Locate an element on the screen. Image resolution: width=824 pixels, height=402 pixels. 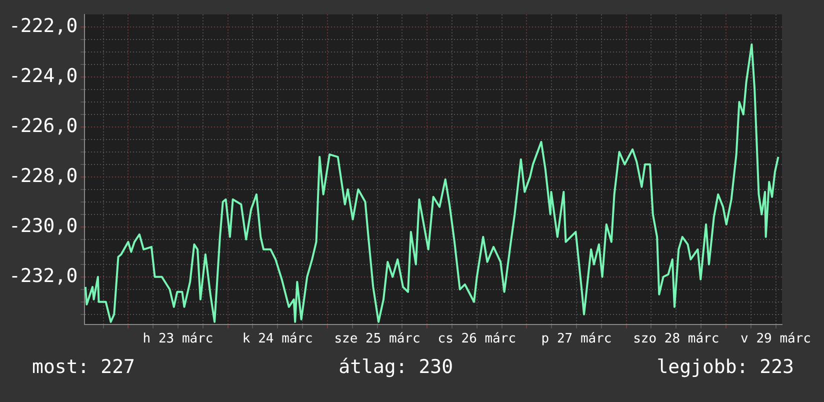
x-tick-label: k 24 márc is located at coordinates (277, 339).